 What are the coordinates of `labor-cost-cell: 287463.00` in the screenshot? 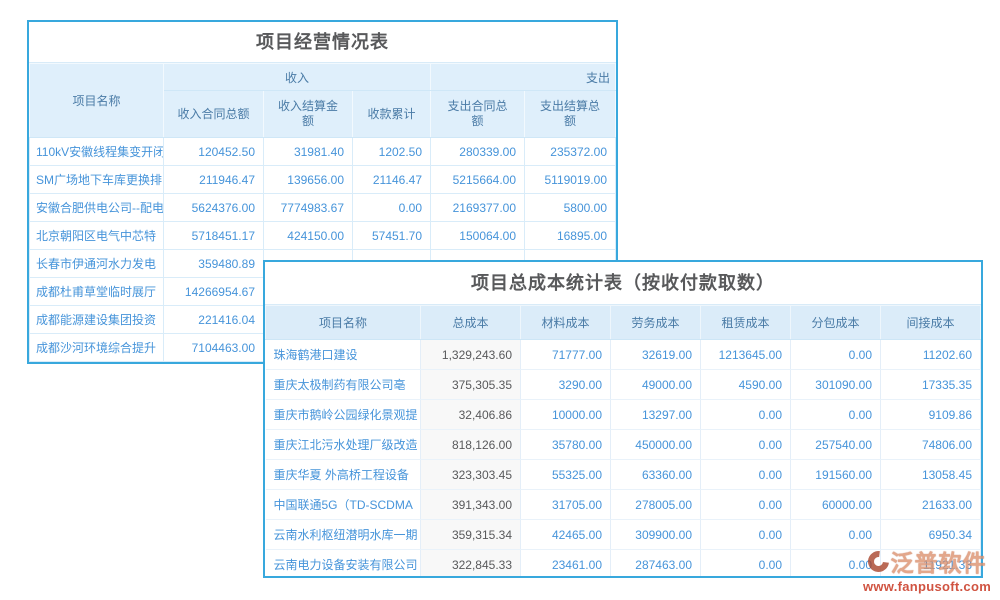 It's located at (655, 562).